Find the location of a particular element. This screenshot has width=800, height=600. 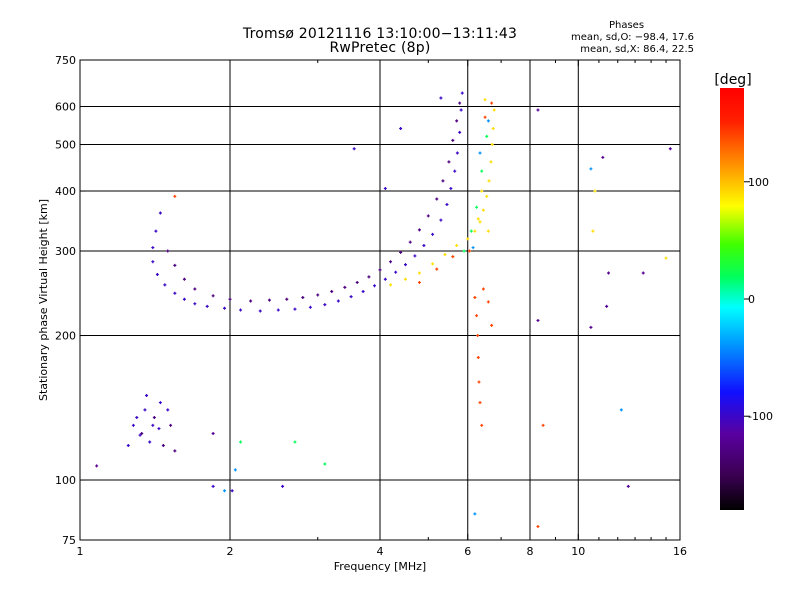

y-tick-label: 600 is located at coordinates (65, 107).